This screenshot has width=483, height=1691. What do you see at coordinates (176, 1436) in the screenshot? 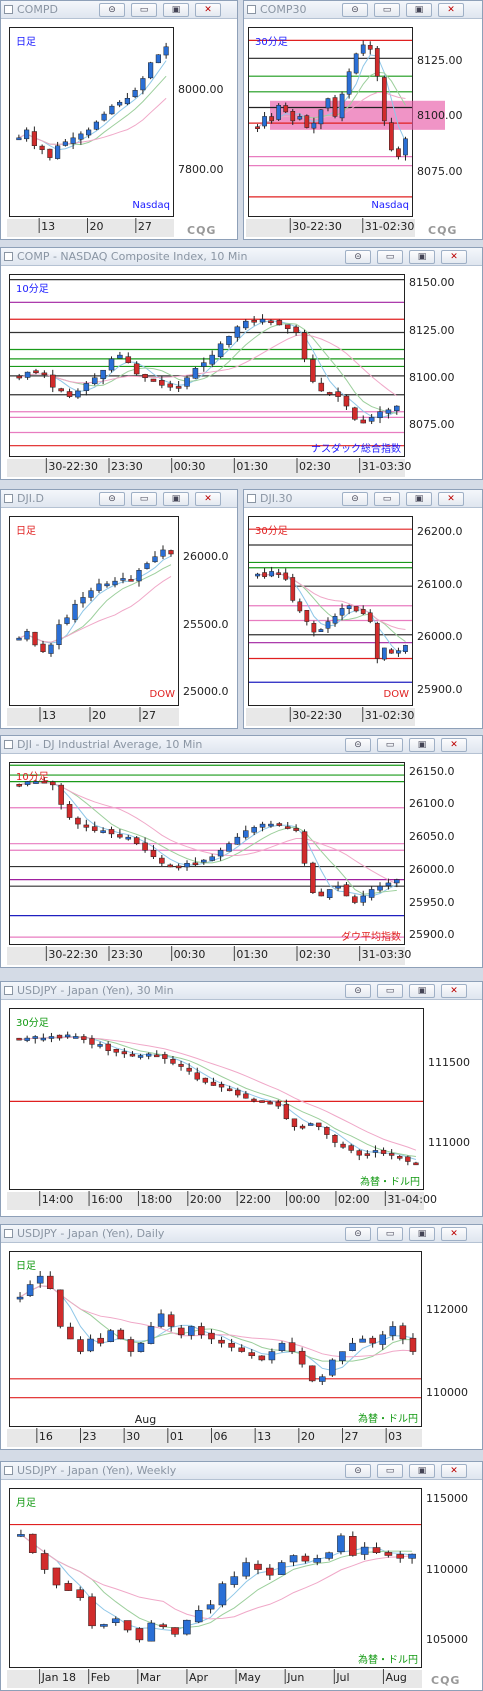
I see `x-tick-label: 01` at bounding box center [176, 1436].